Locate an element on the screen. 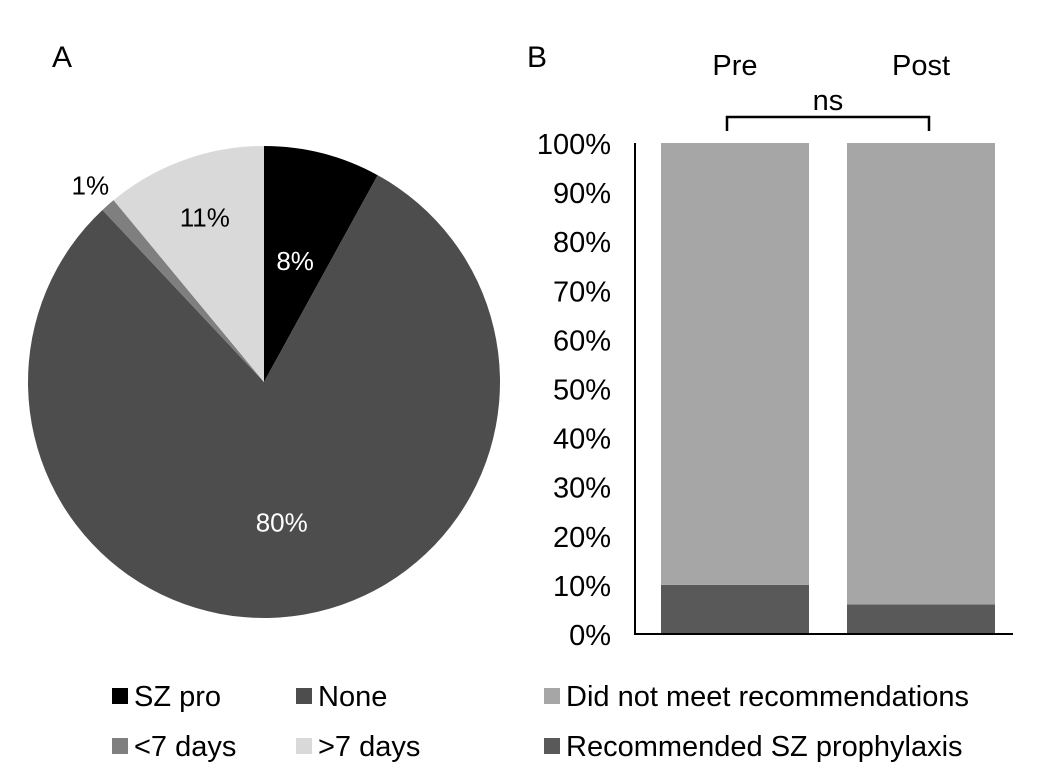  pie-label-7-days: 11% is located at coordinates (205, 218).